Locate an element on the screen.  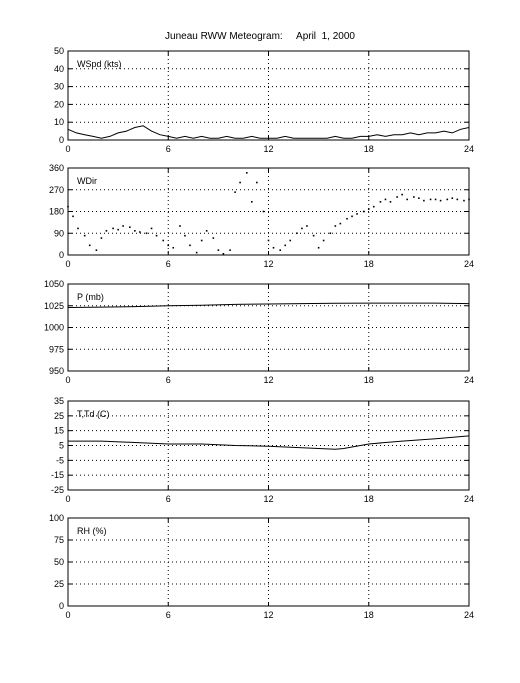
y-tick-label: 40 is located at coordinates (59, 69).